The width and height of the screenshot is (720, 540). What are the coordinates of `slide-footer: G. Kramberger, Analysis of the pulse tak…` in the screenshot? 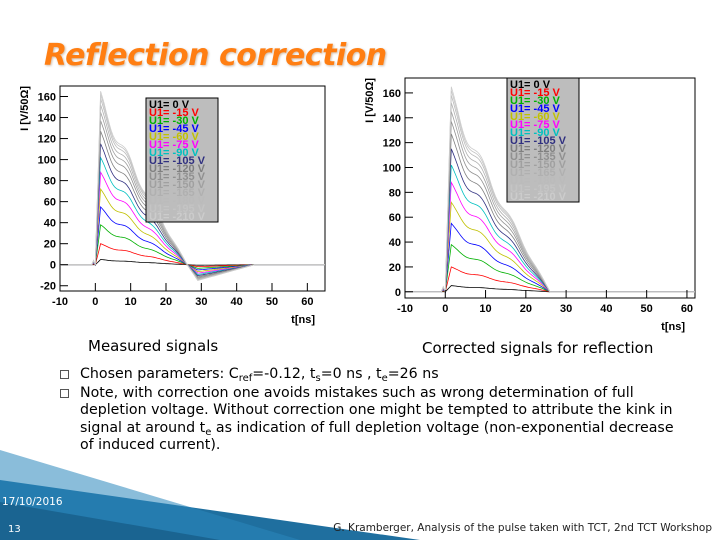 It's located at (522, 528).